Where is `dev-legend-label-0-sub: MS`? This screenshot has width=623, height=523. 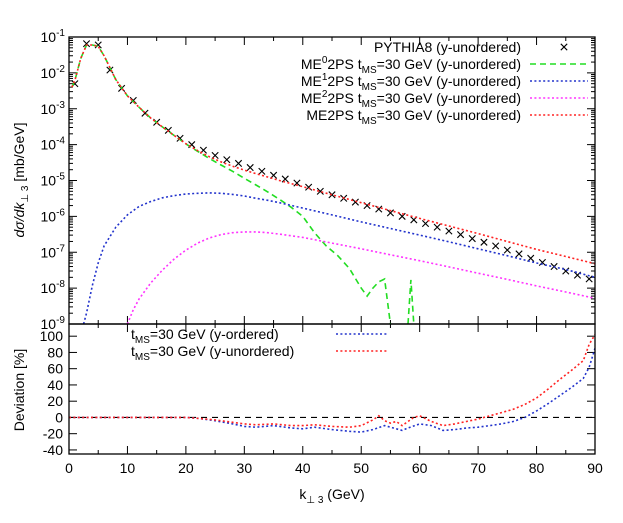 dev-legend-label-0-sub: MS is located at coordinates (142, 340).